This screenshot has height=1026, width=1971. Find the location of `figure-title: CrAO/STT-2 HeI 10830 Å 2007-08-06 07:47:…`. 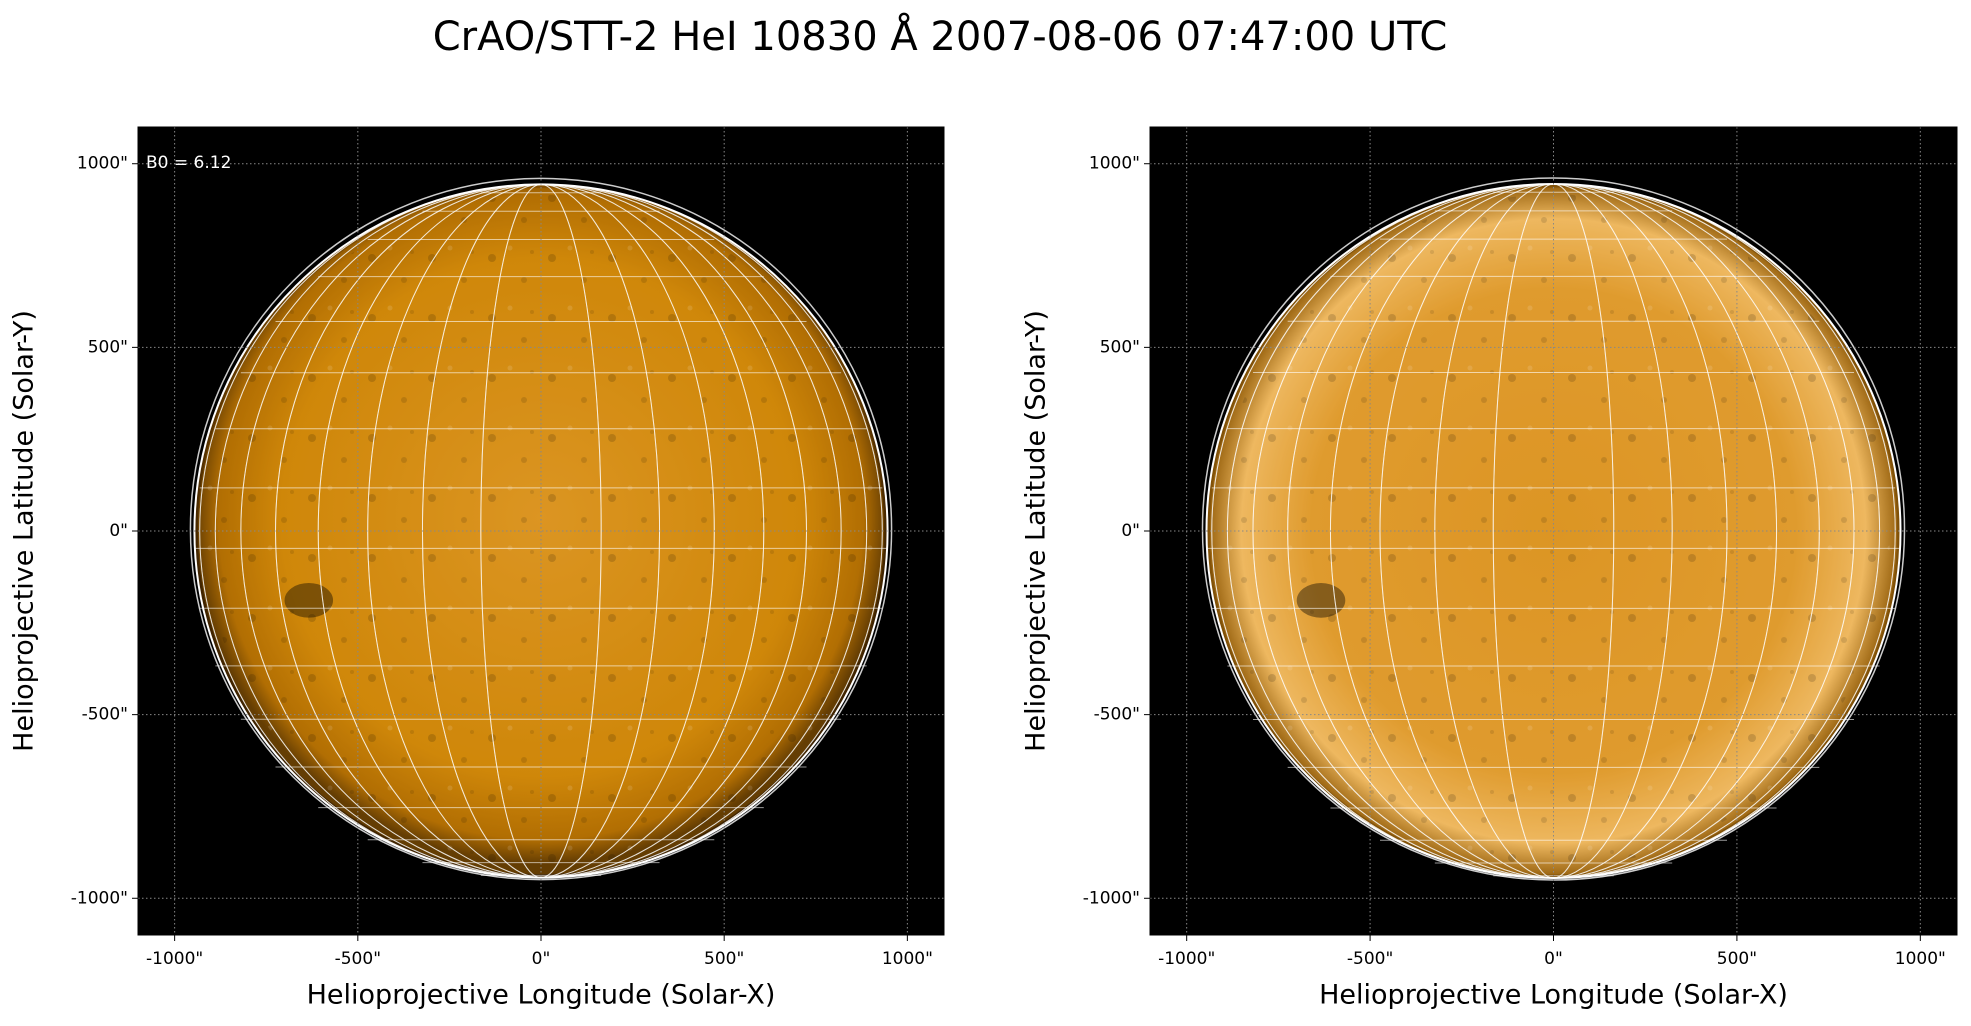

figure-title: CrAO/STT-2 HeI 10830 Å 2007-08-06 07:47:… is located at coordinates (940, 36).